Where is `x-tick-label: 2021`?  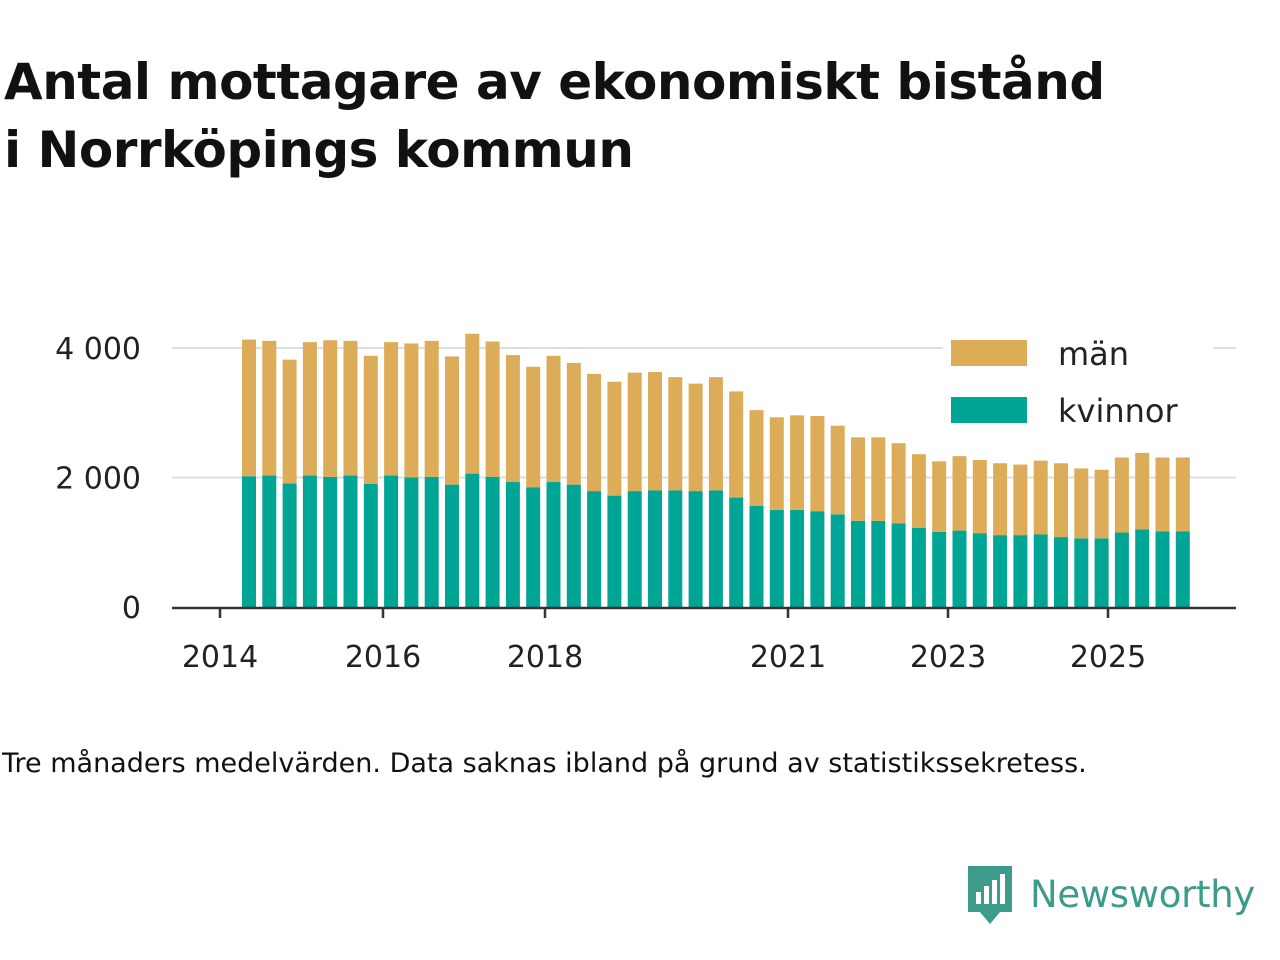 x-tick-label: 2021 is located at coordinates (788, 657).